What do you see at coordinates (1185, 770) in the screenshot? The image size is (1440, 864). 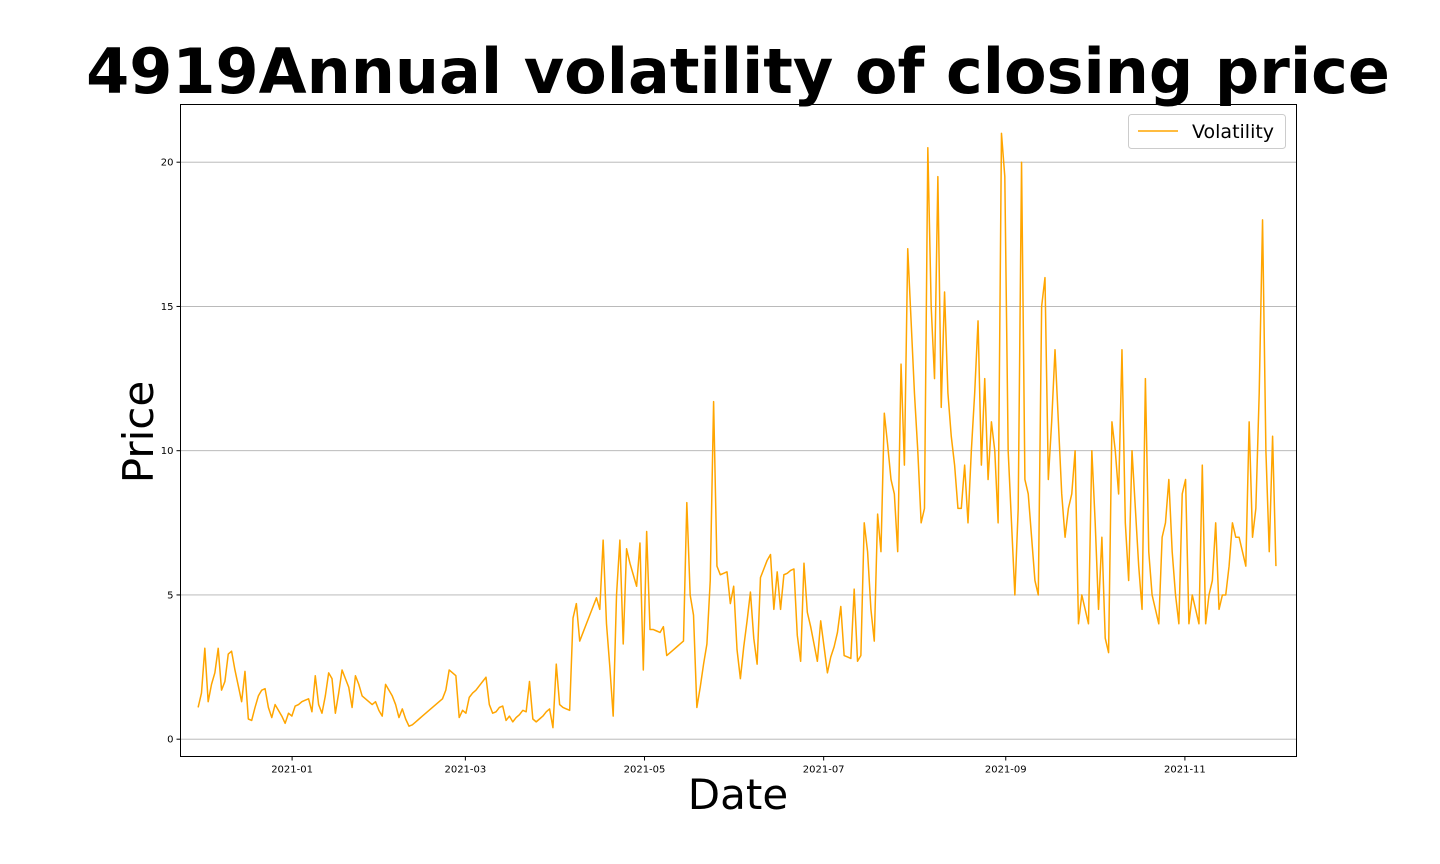 I see `x-tick-label-5: 2021-11` at bounding box center [1185, 770].